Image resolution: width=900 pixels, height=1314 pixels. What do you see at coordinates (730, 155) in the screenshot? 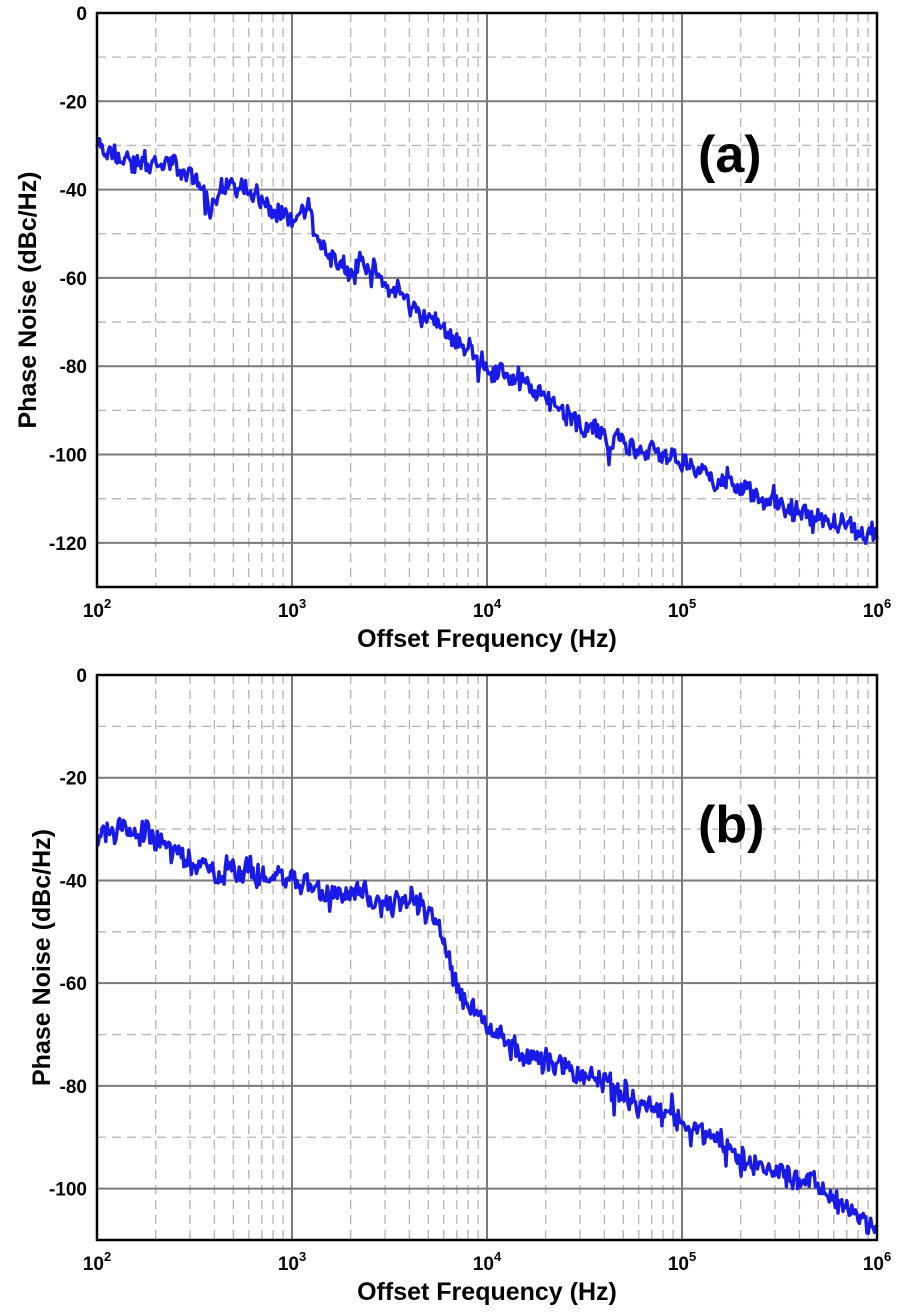
I see `panel-label: (a)` at bounding box center [730, 155].